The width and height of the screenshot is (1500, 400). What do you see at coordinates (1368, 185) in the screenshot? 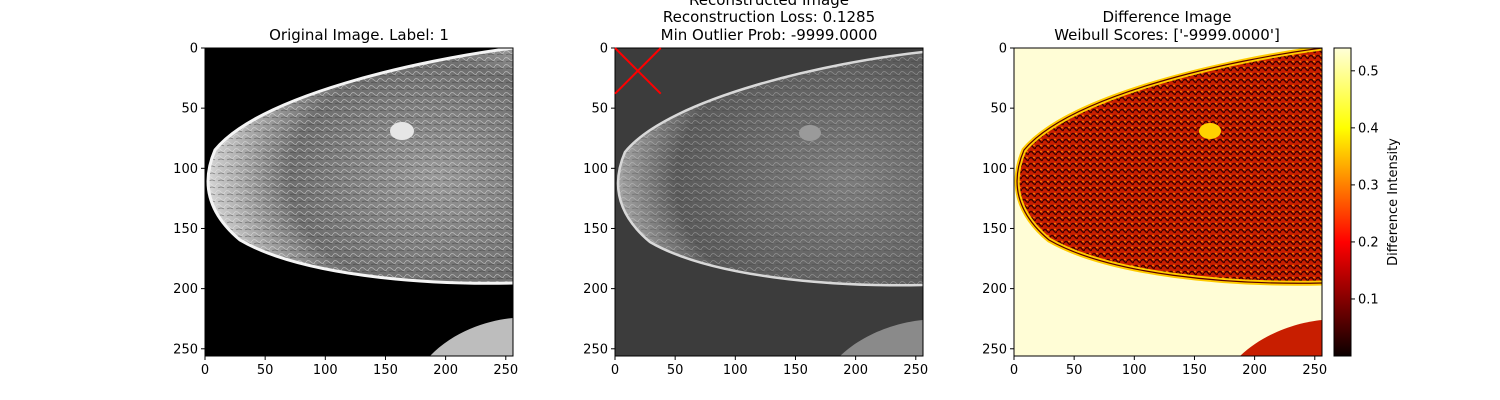
I see `colorbar-tick-label: 0.3` at bounding box center [1368, 185].